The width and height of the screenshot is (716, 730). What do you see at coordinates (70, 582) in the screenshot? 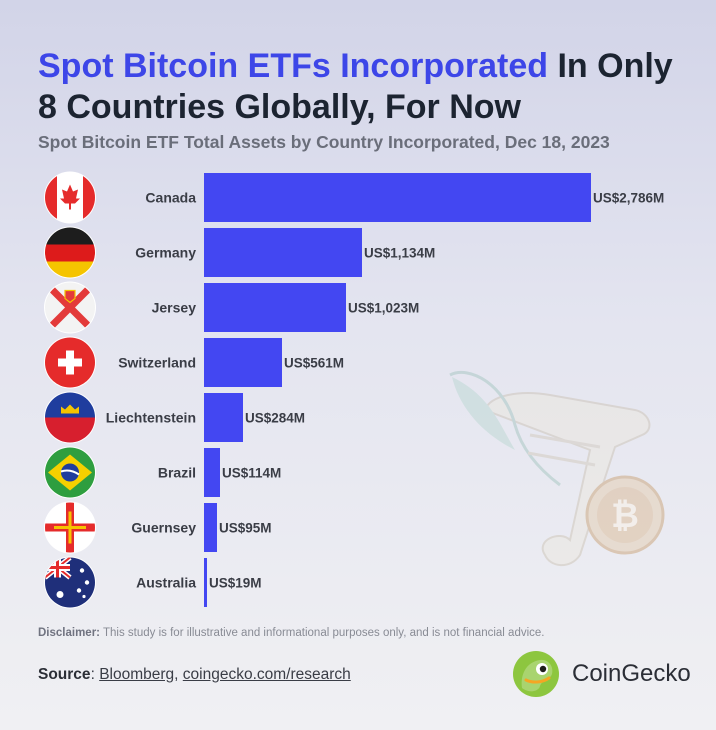
I see `australia-flag-icon` at bounding box center [70, 582].